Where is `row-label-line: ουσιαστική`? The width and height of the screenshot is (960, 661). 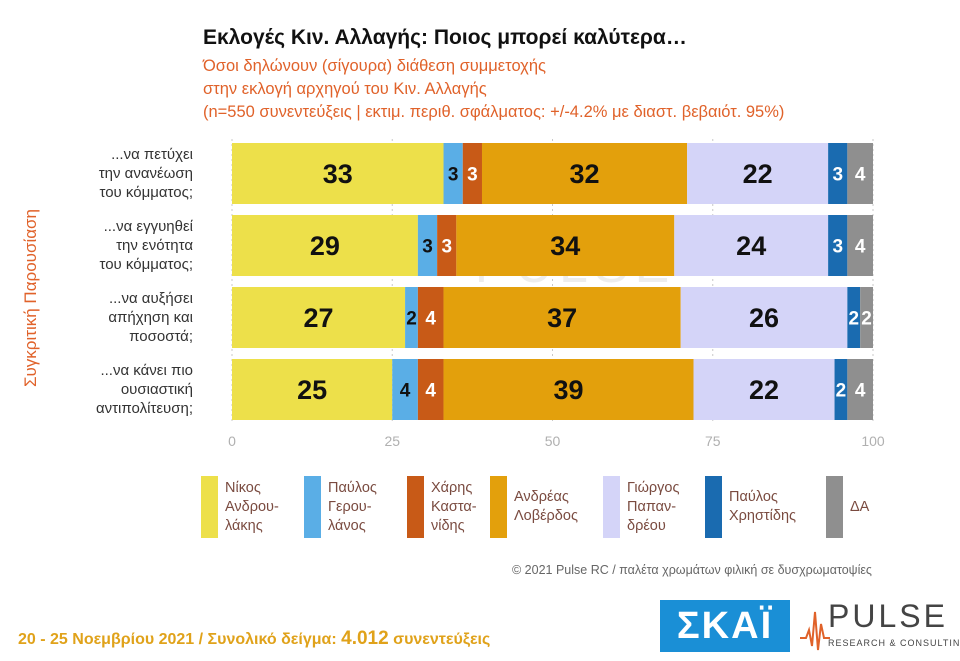 row-label-line: ουσιαστική is located at coordinates (156, 389).